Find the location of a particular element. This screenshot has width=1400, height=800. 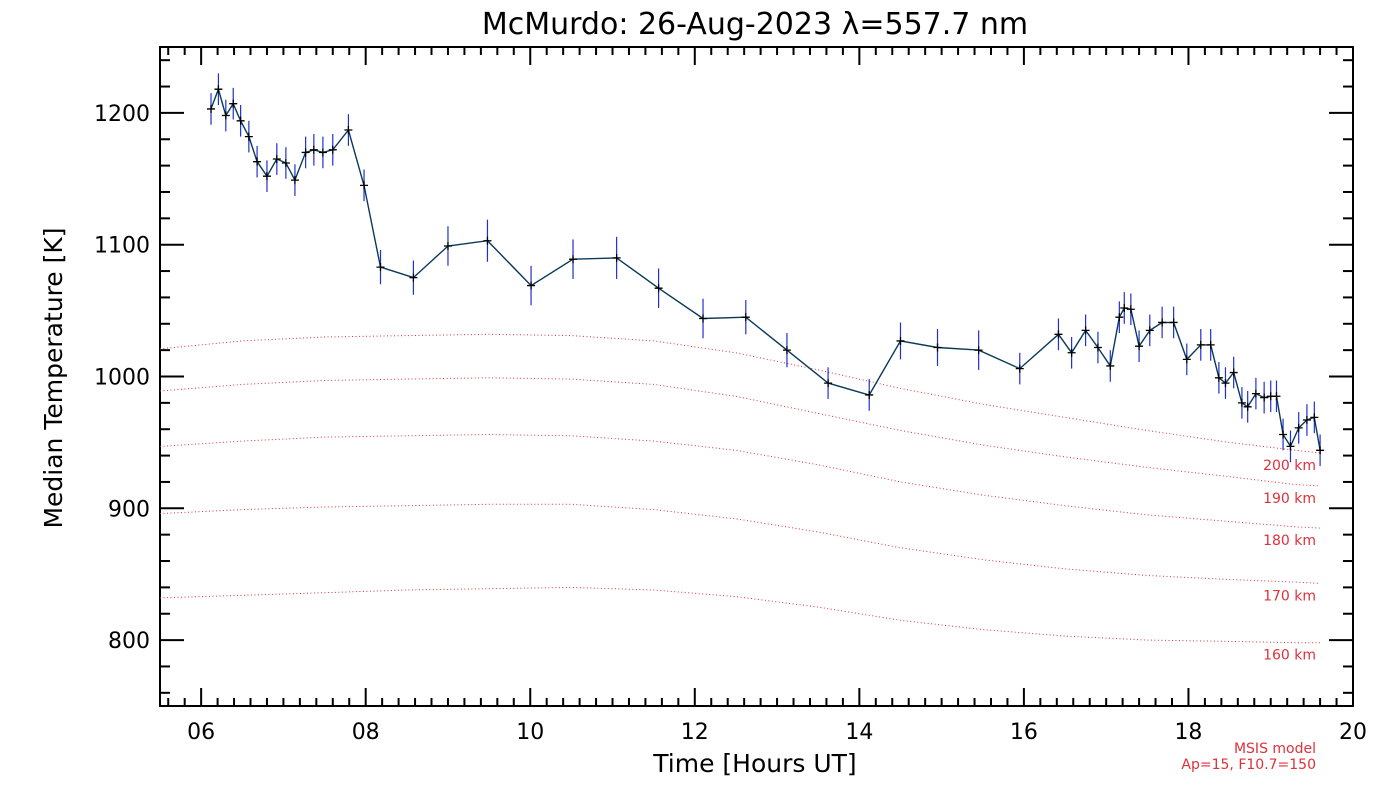

model-note-line-1: MSIS model is located at coordinates (1275, 749).